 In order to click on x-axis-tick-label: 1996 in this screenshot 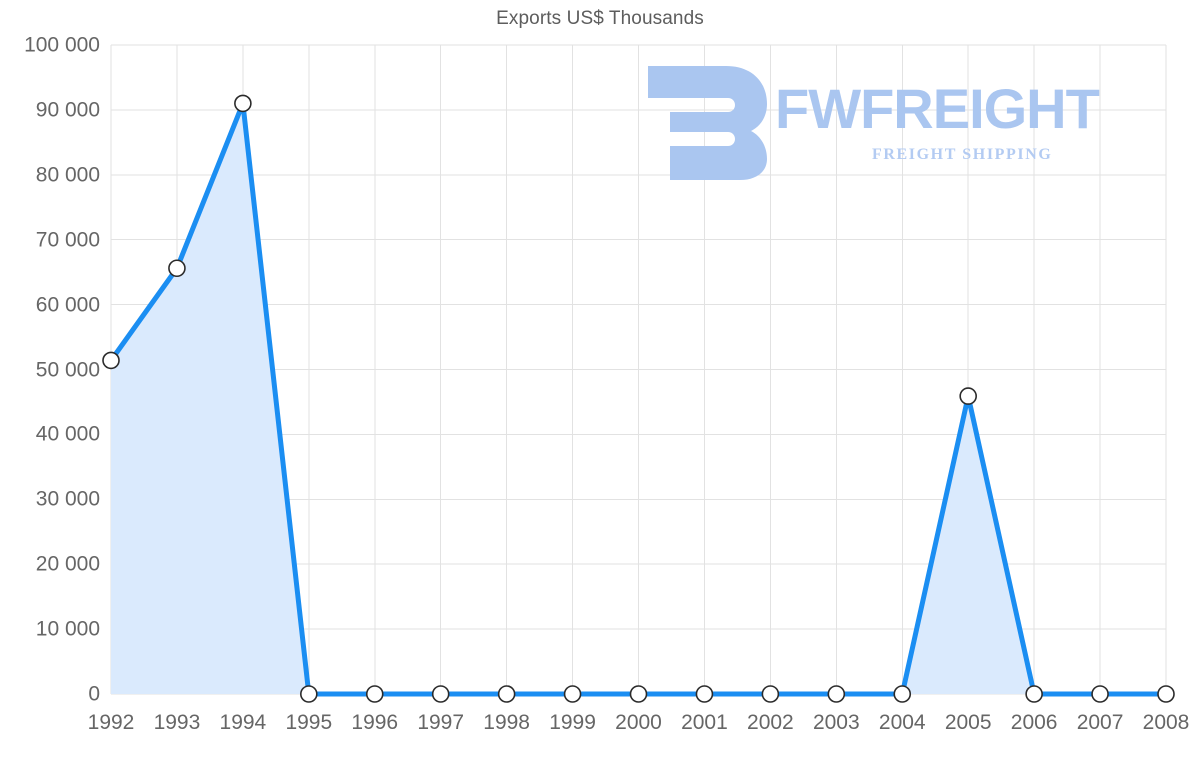, I will do `click(375, 722)`.